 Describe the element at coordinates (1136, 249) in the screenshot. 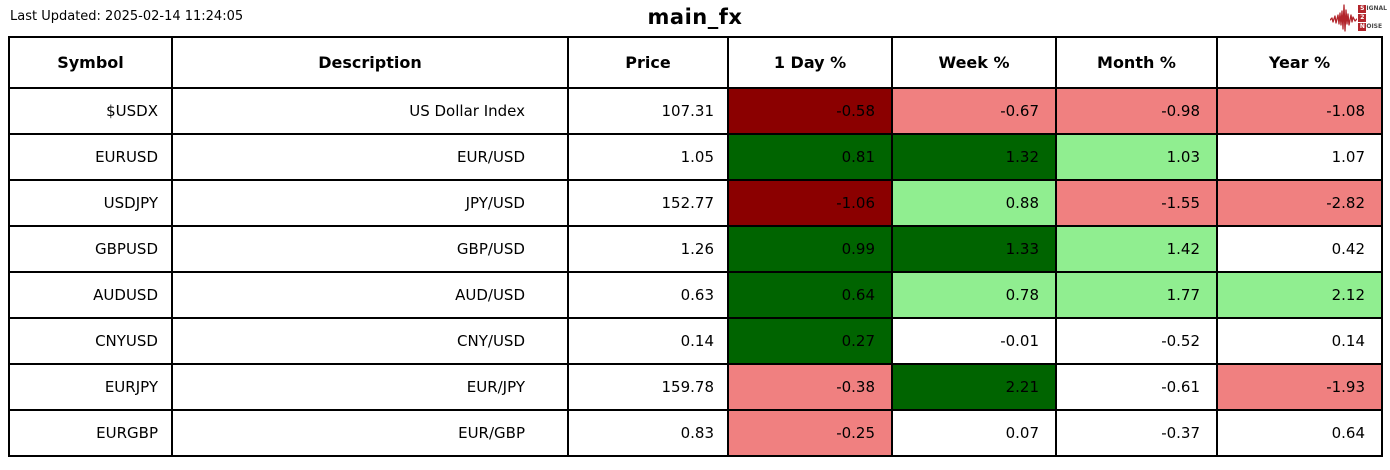

I see `change-cell: 1.42` at that location.